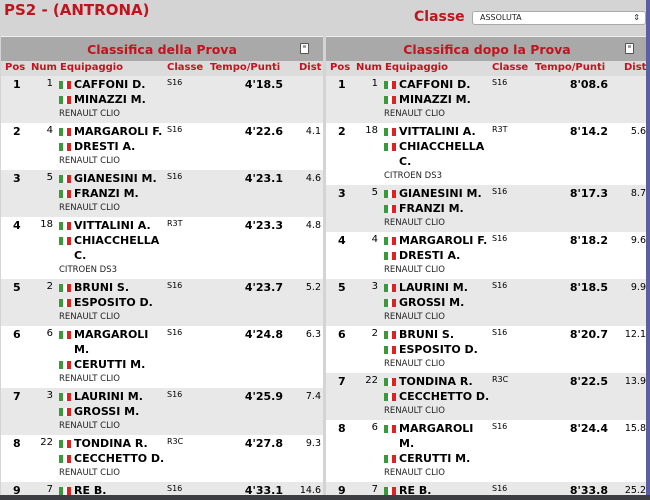  What do you see at coordinates (374, 286) in the screenshot?
I see `num: 3` at bounding box center [374, 286].